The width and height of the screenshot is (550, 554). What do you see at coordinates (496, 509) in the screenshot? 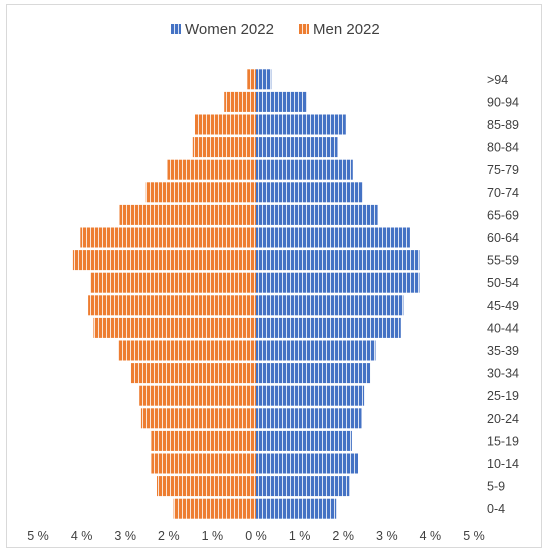
I see `age-label-0-4: 0-4` at bounding box center [496, 509].